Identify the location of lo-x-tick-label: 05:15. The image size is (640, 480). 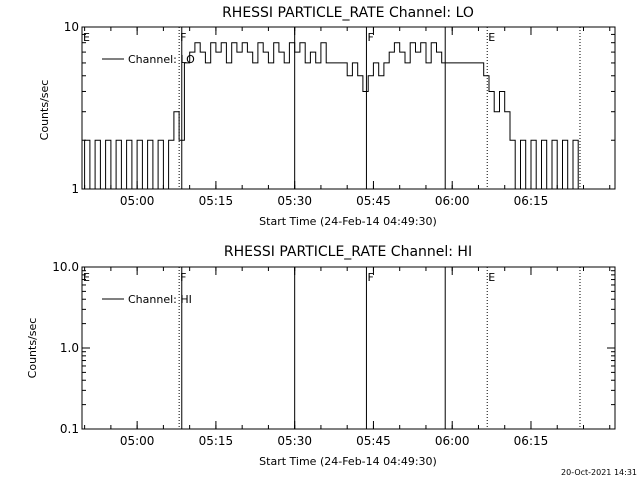
(216, 201).